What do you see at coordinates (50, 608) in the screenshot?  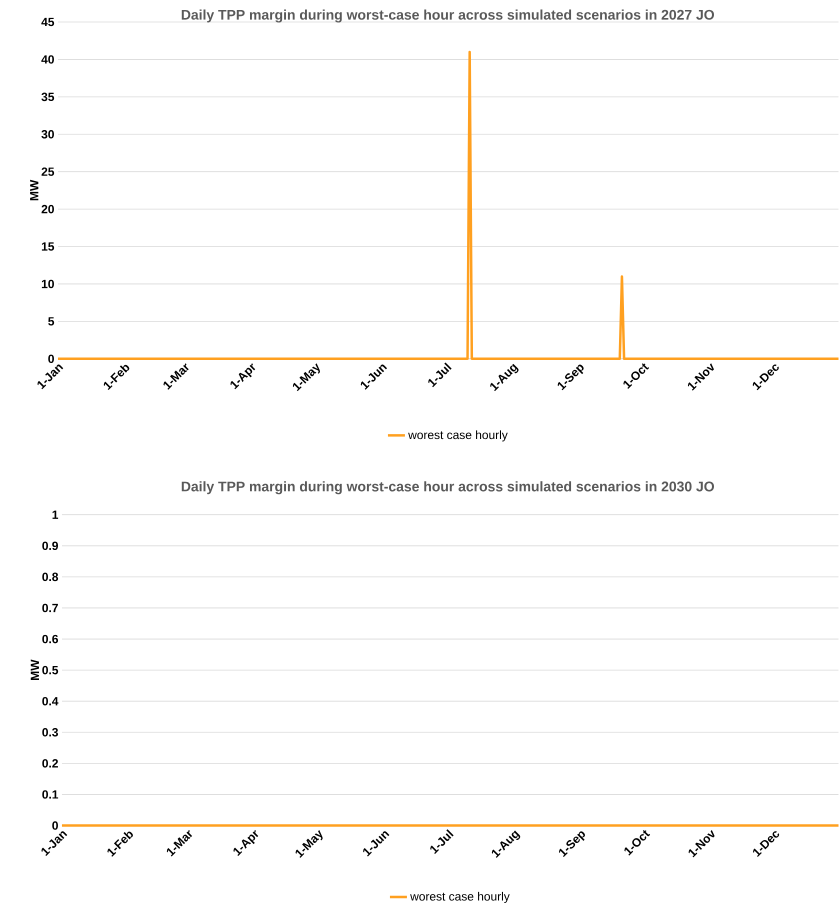 I see `y-tick-label: 0.7` at bounding box center [50, 608].